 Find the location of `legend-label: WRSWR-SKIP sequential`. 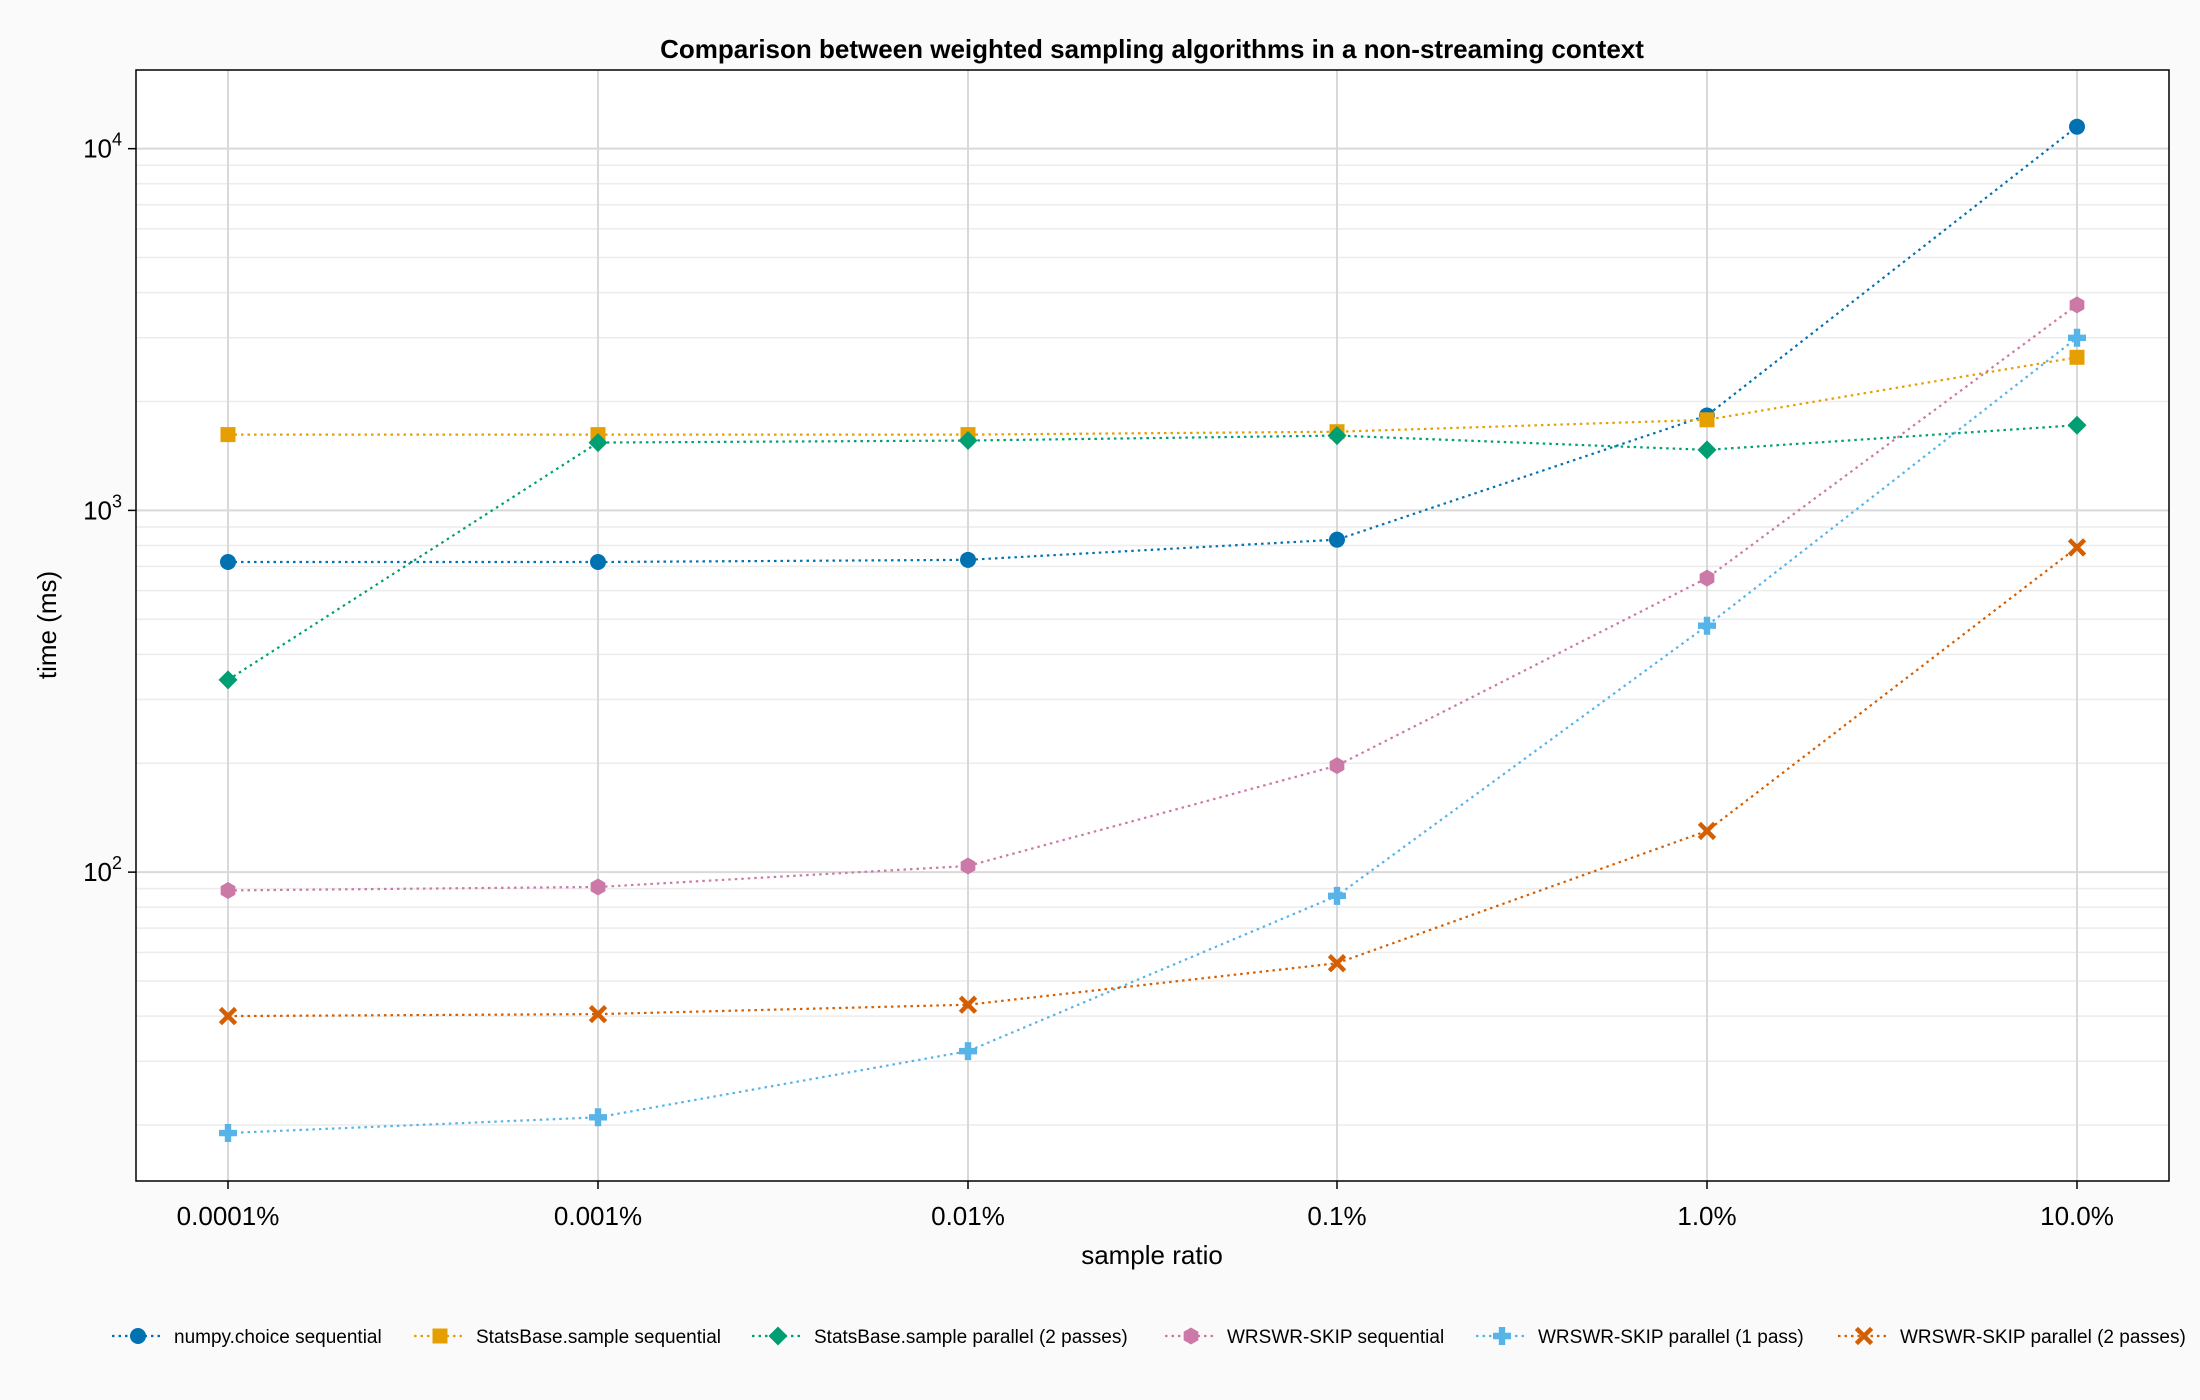

legend-label: WRSWR-SKIP sequential is located at coordinates (1335, 1337).